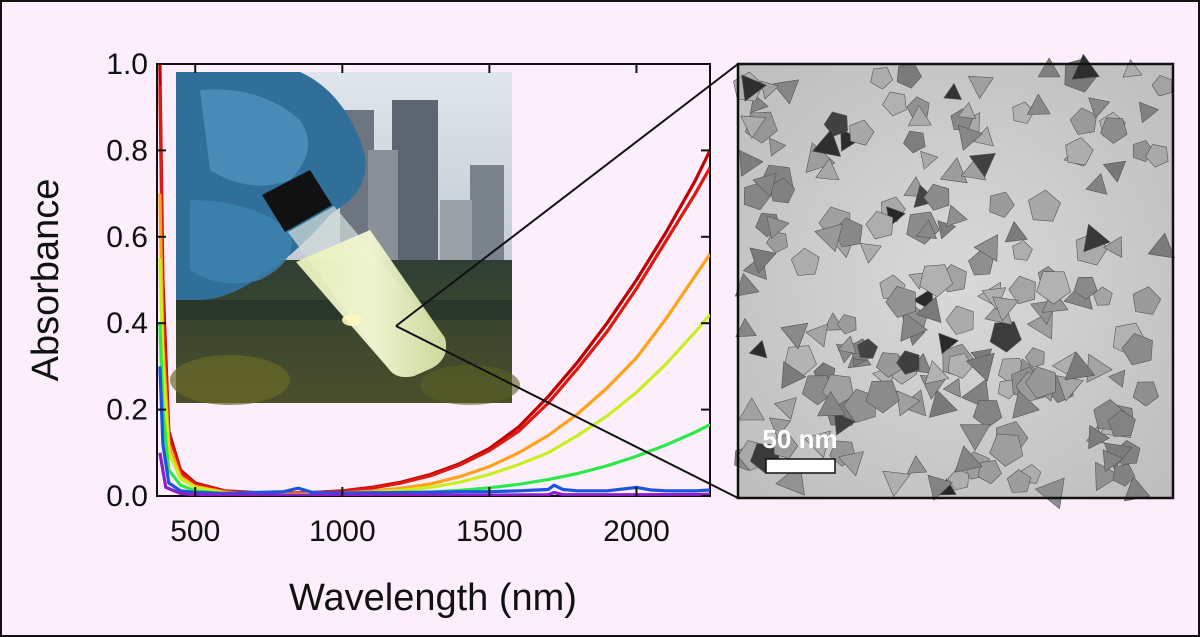  I want to click on y-axis-title: Absorbance, so click(46, 280).